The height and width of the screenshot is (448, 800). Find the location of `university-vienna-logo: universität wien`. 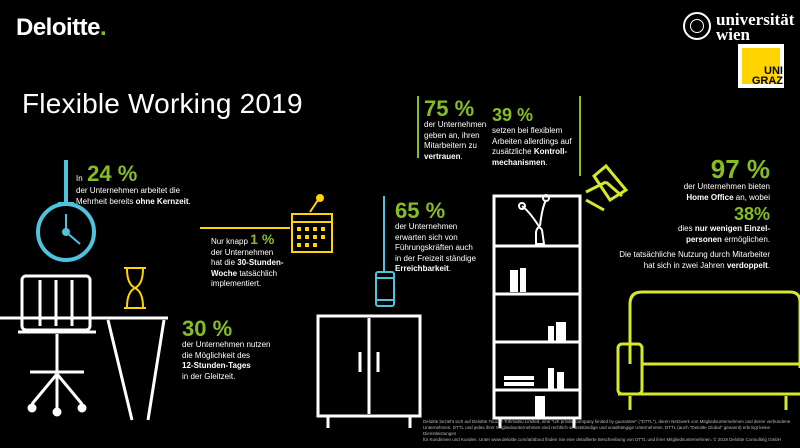

university-vienna-logo: universität wien is located at coordinates (755, 27).